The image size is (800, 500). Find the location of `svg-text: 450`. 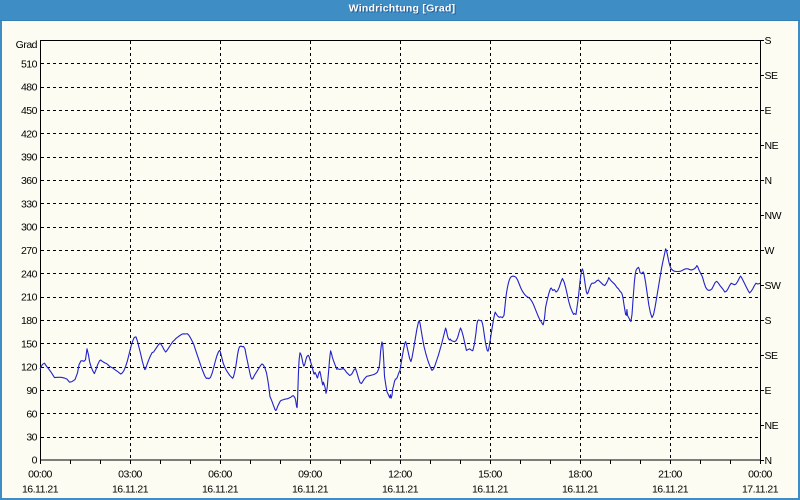

svg-text: 450 is located at coordinates (29, 111).